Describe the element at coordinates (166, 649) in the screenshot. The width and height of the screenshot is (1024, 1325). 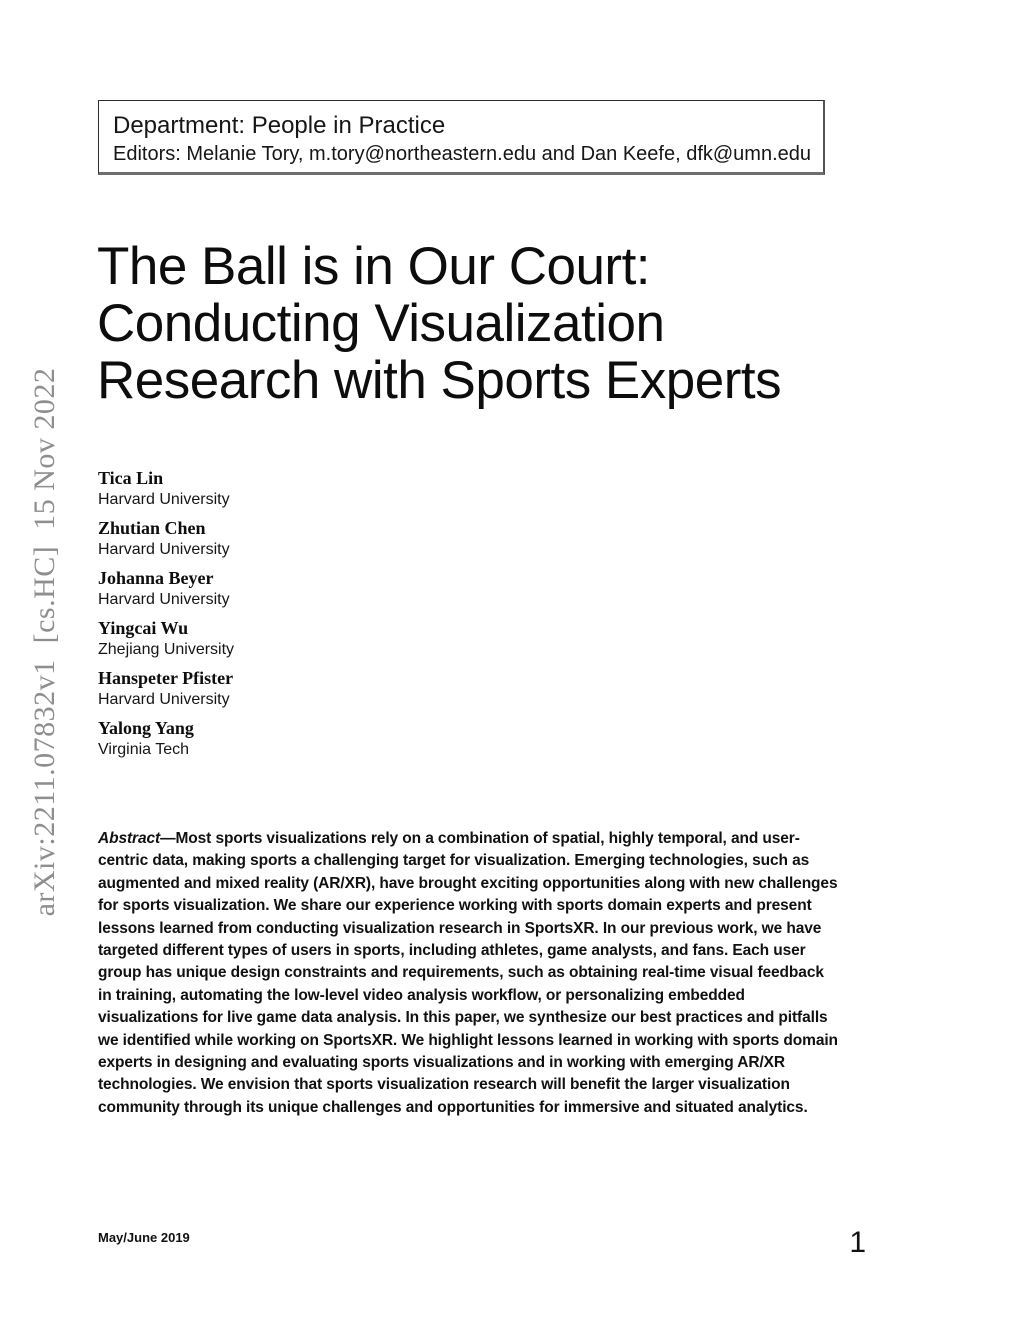
I see `author-affiliation: Zhejiang University` at that location.